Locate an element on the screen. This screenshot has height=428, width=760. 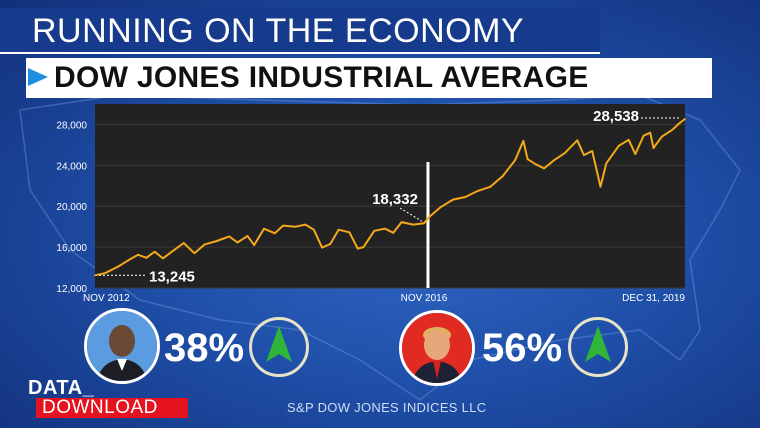
data-logo: DATA_ is located at coordinates (61, 388).